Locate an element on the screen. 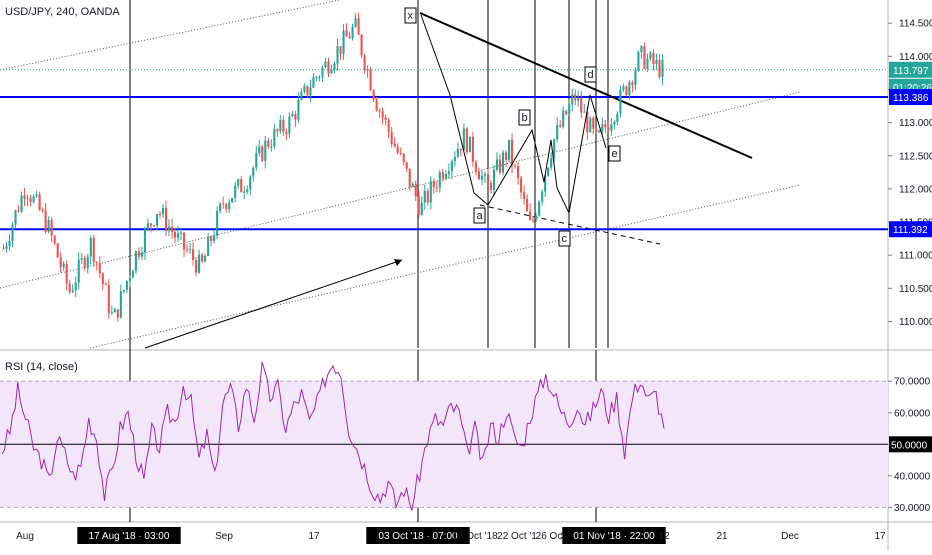 This screenshot has width=932, height=555. time-tick-label: 01 Nov '18 · 22:00 is located at coordinates (614, 536).